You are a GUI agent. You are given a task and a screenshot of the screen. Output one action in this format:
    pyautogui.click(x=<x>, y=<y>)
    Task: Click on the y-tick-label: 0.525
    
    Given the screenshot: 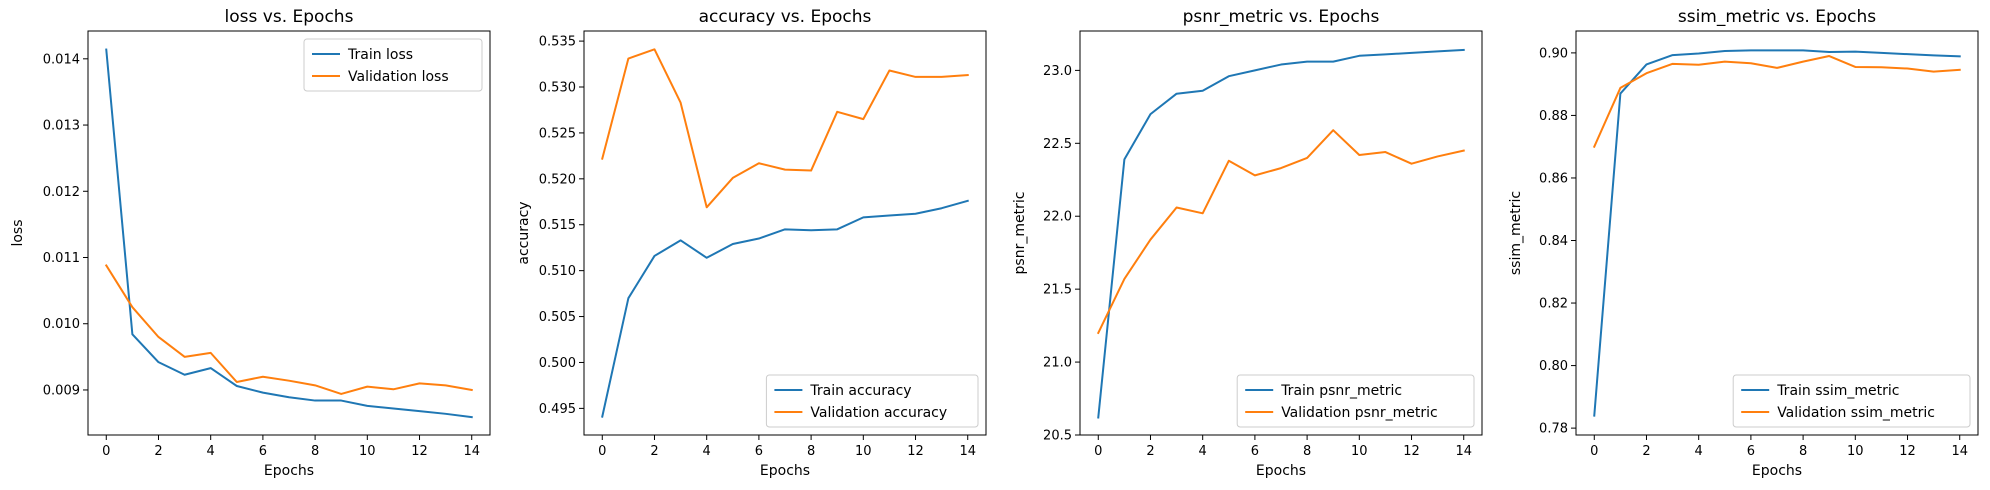 What is the action you would take?
    pyautogui.click(x=557, y=133)
    